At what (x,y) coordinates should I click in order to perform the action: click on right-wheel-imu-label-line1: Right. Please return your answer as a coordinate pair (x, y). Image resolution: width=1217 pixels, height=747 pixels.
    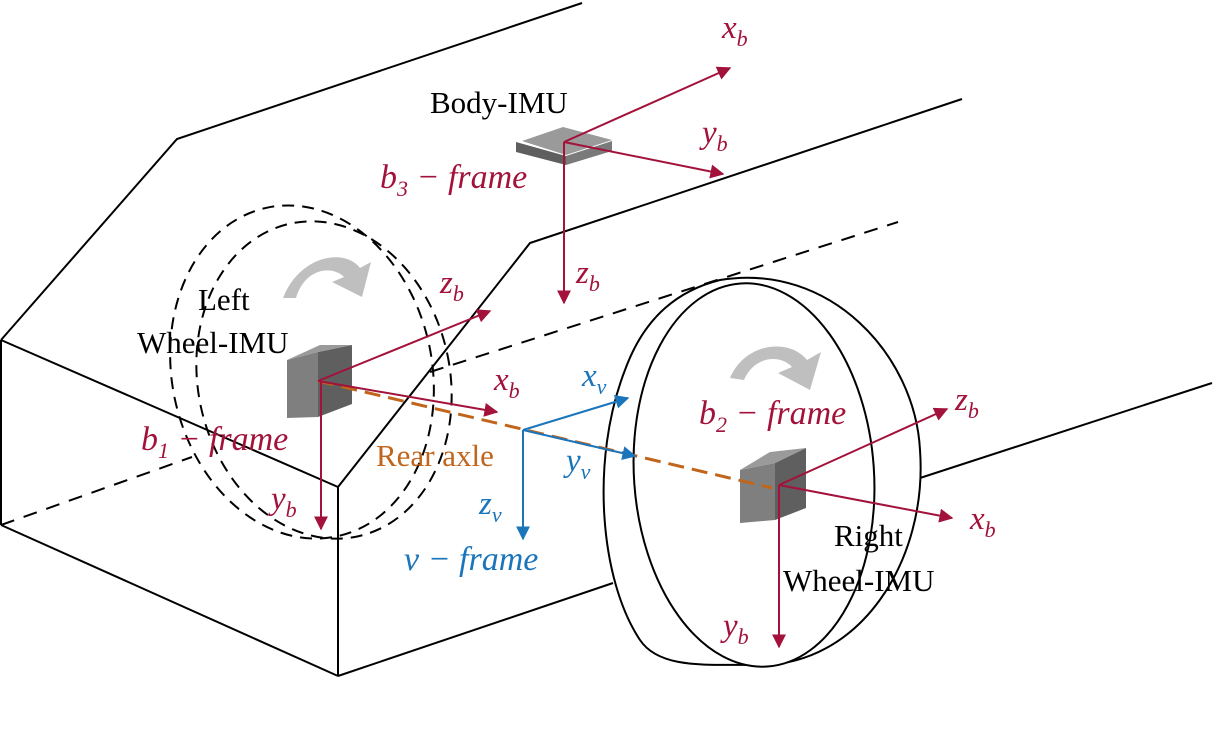
    Looking at the image, I should click on (868, 535).